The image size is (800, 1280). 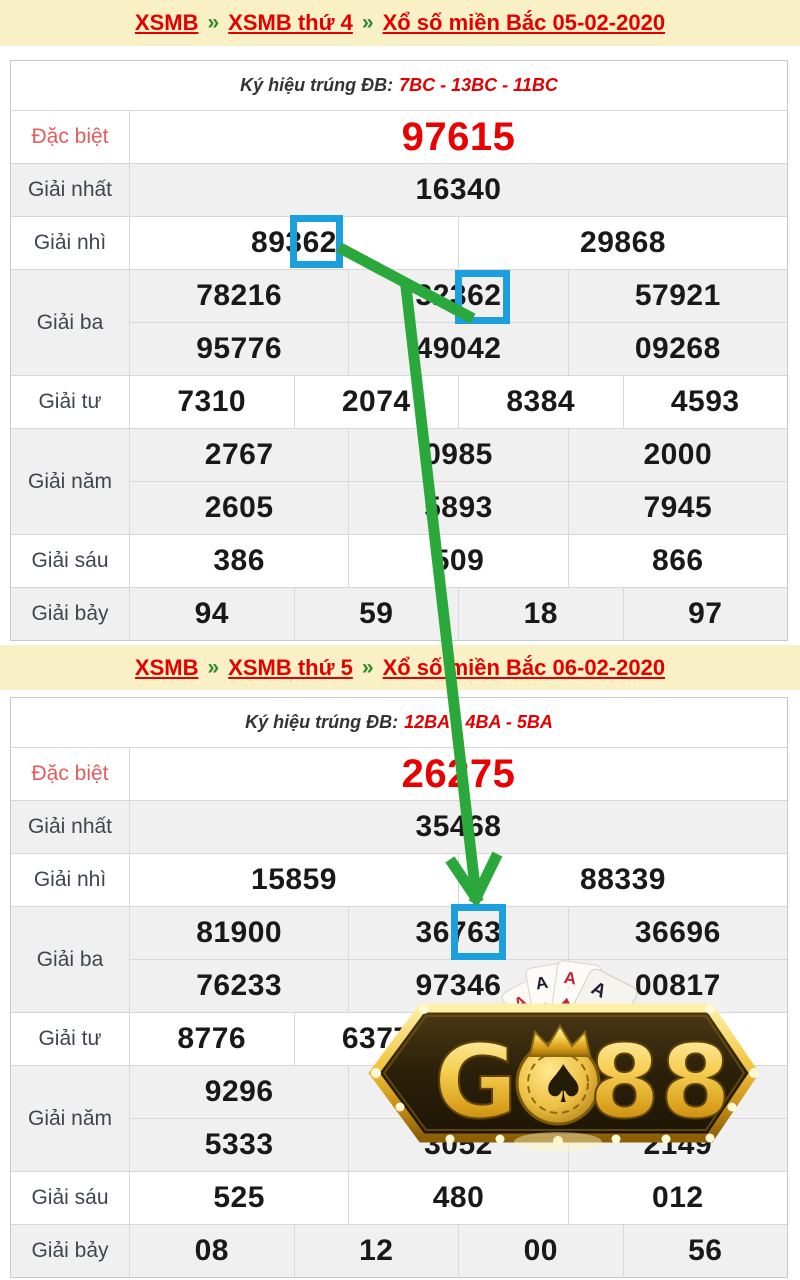 I want to click on prize-value: 00, so click(x=540, y=1251).